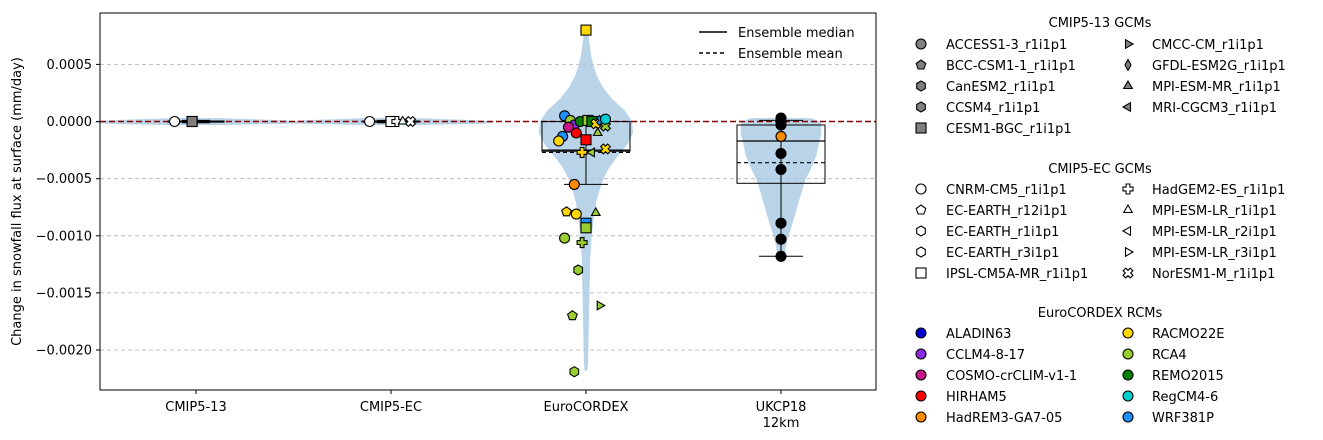 The height and width of the screenshot is (440, 1323). Describe the element at coordinates (1185, 397) in the screenshot. I see `legend-item-label: RegCM4-6` at that location.